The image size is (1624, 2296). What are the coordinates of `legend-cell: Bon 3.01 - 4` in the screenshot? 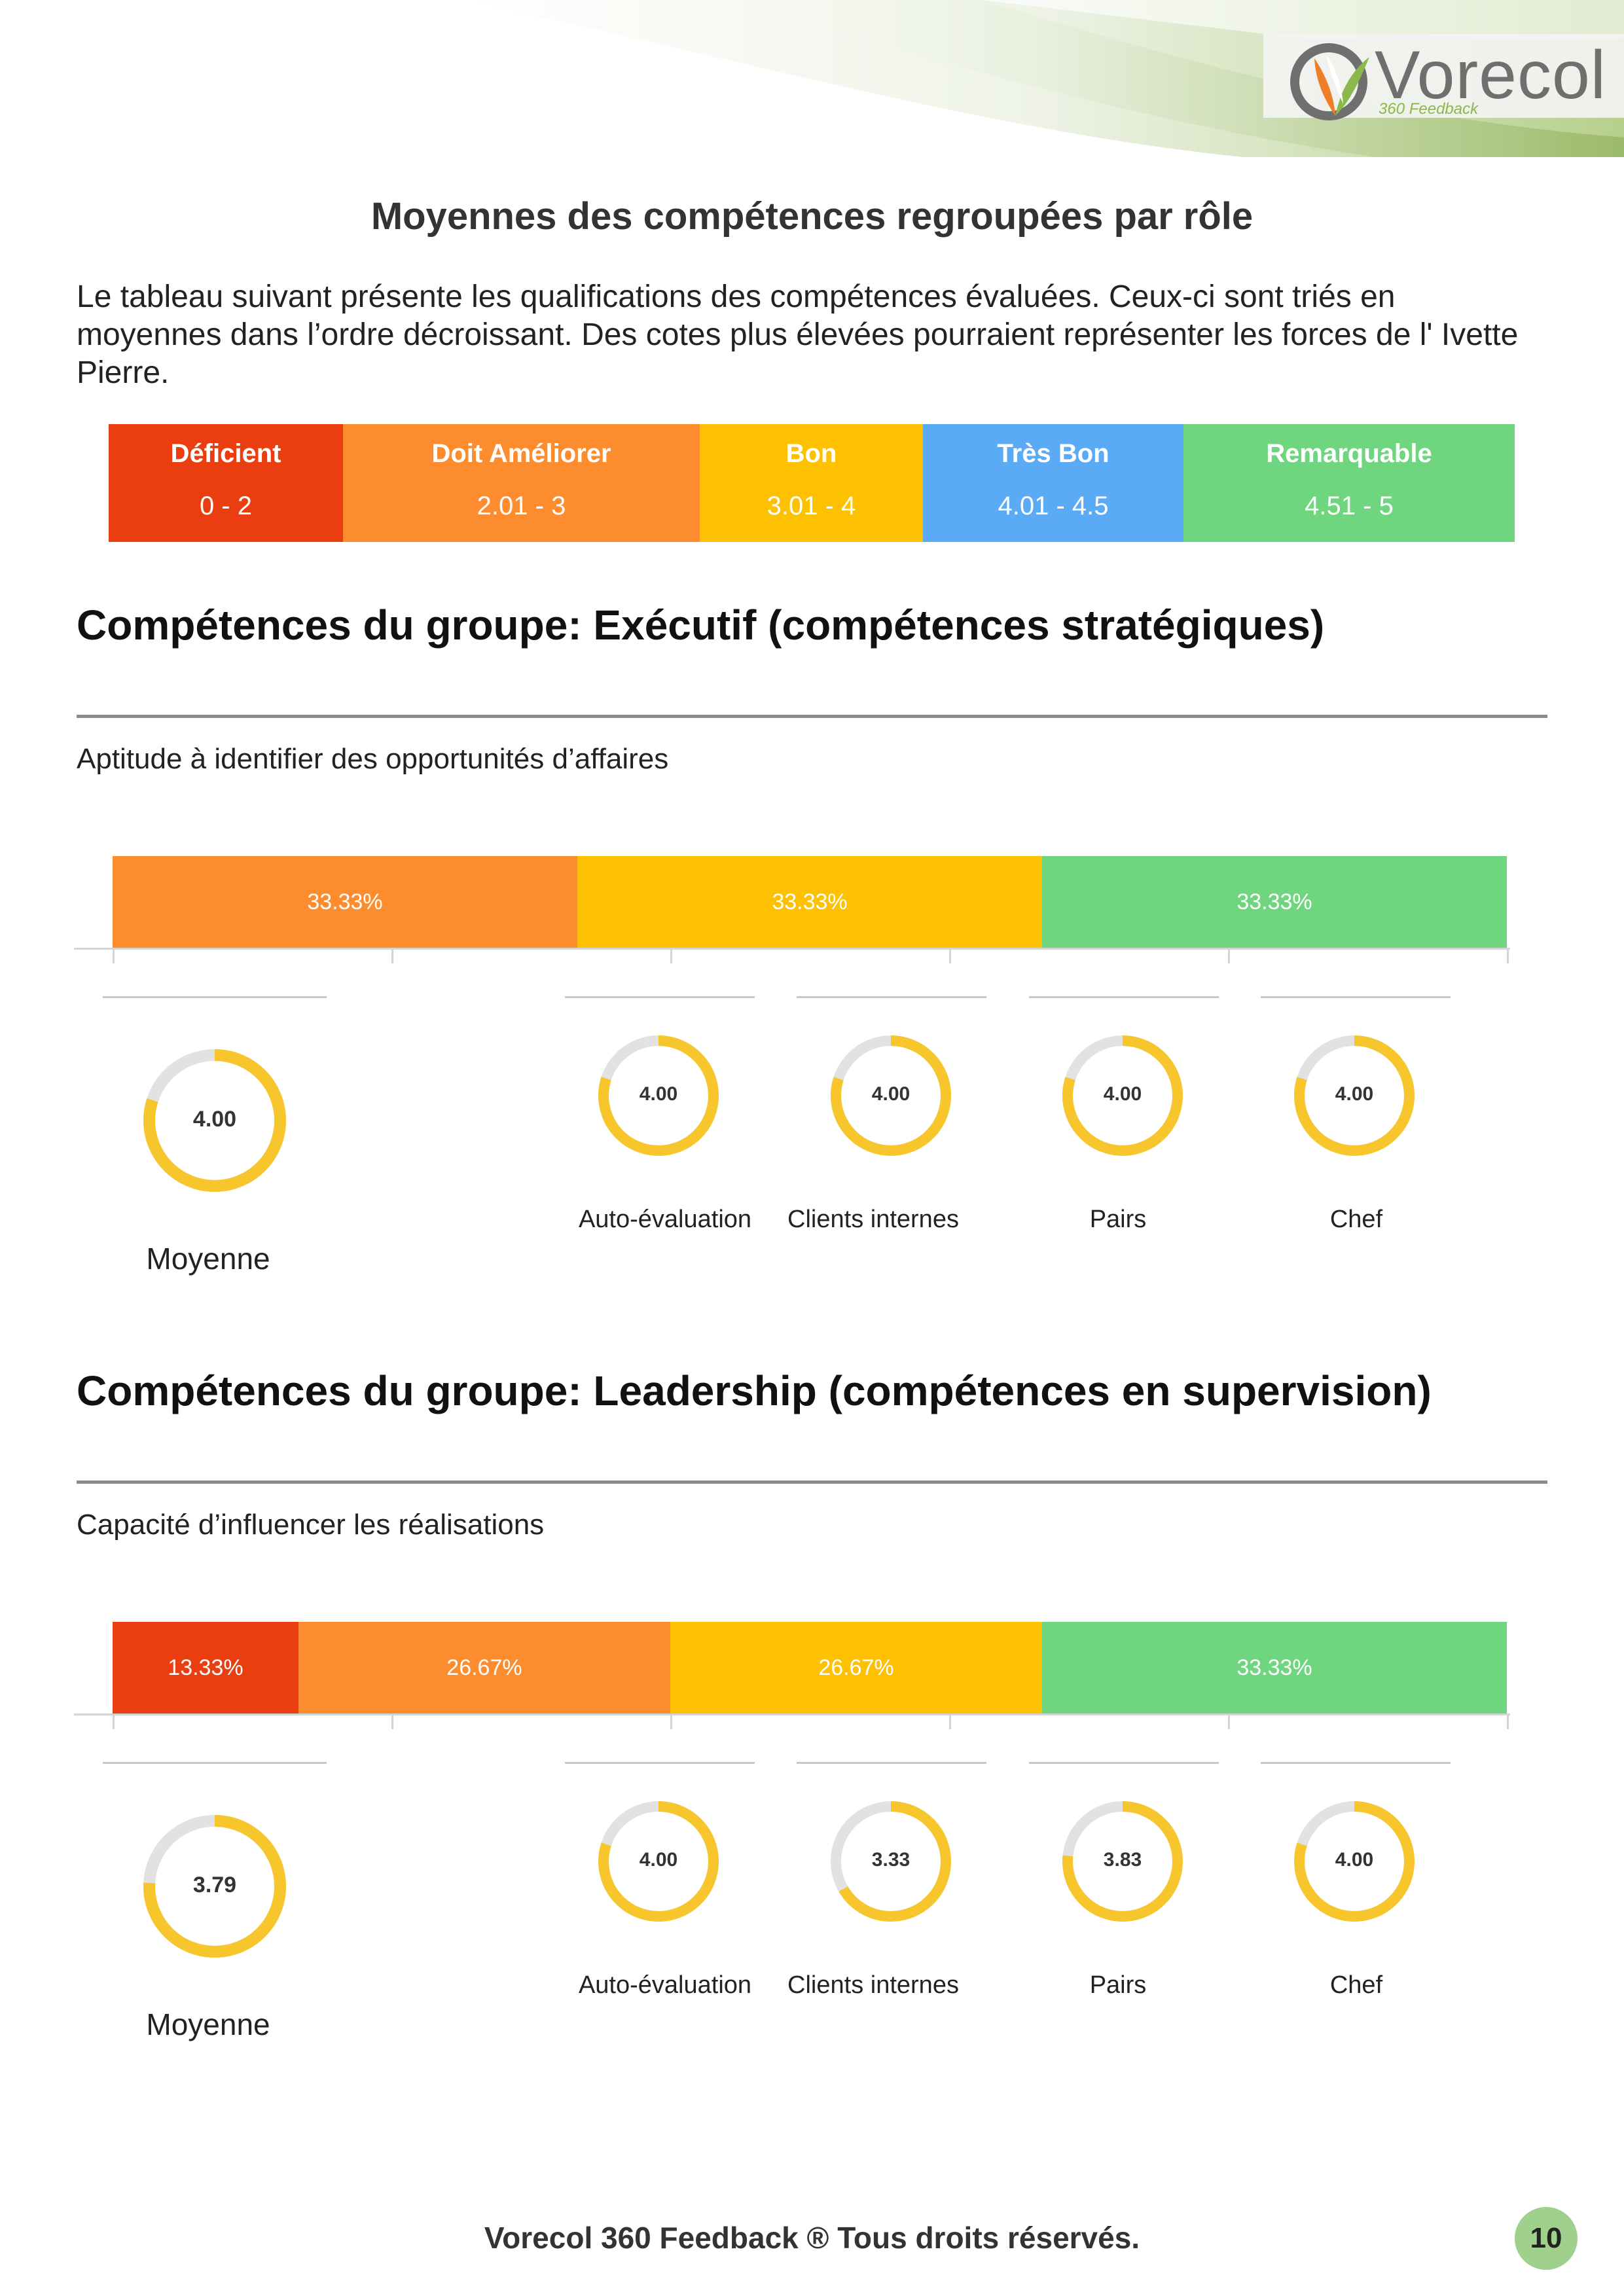 It's located at (811, 483).